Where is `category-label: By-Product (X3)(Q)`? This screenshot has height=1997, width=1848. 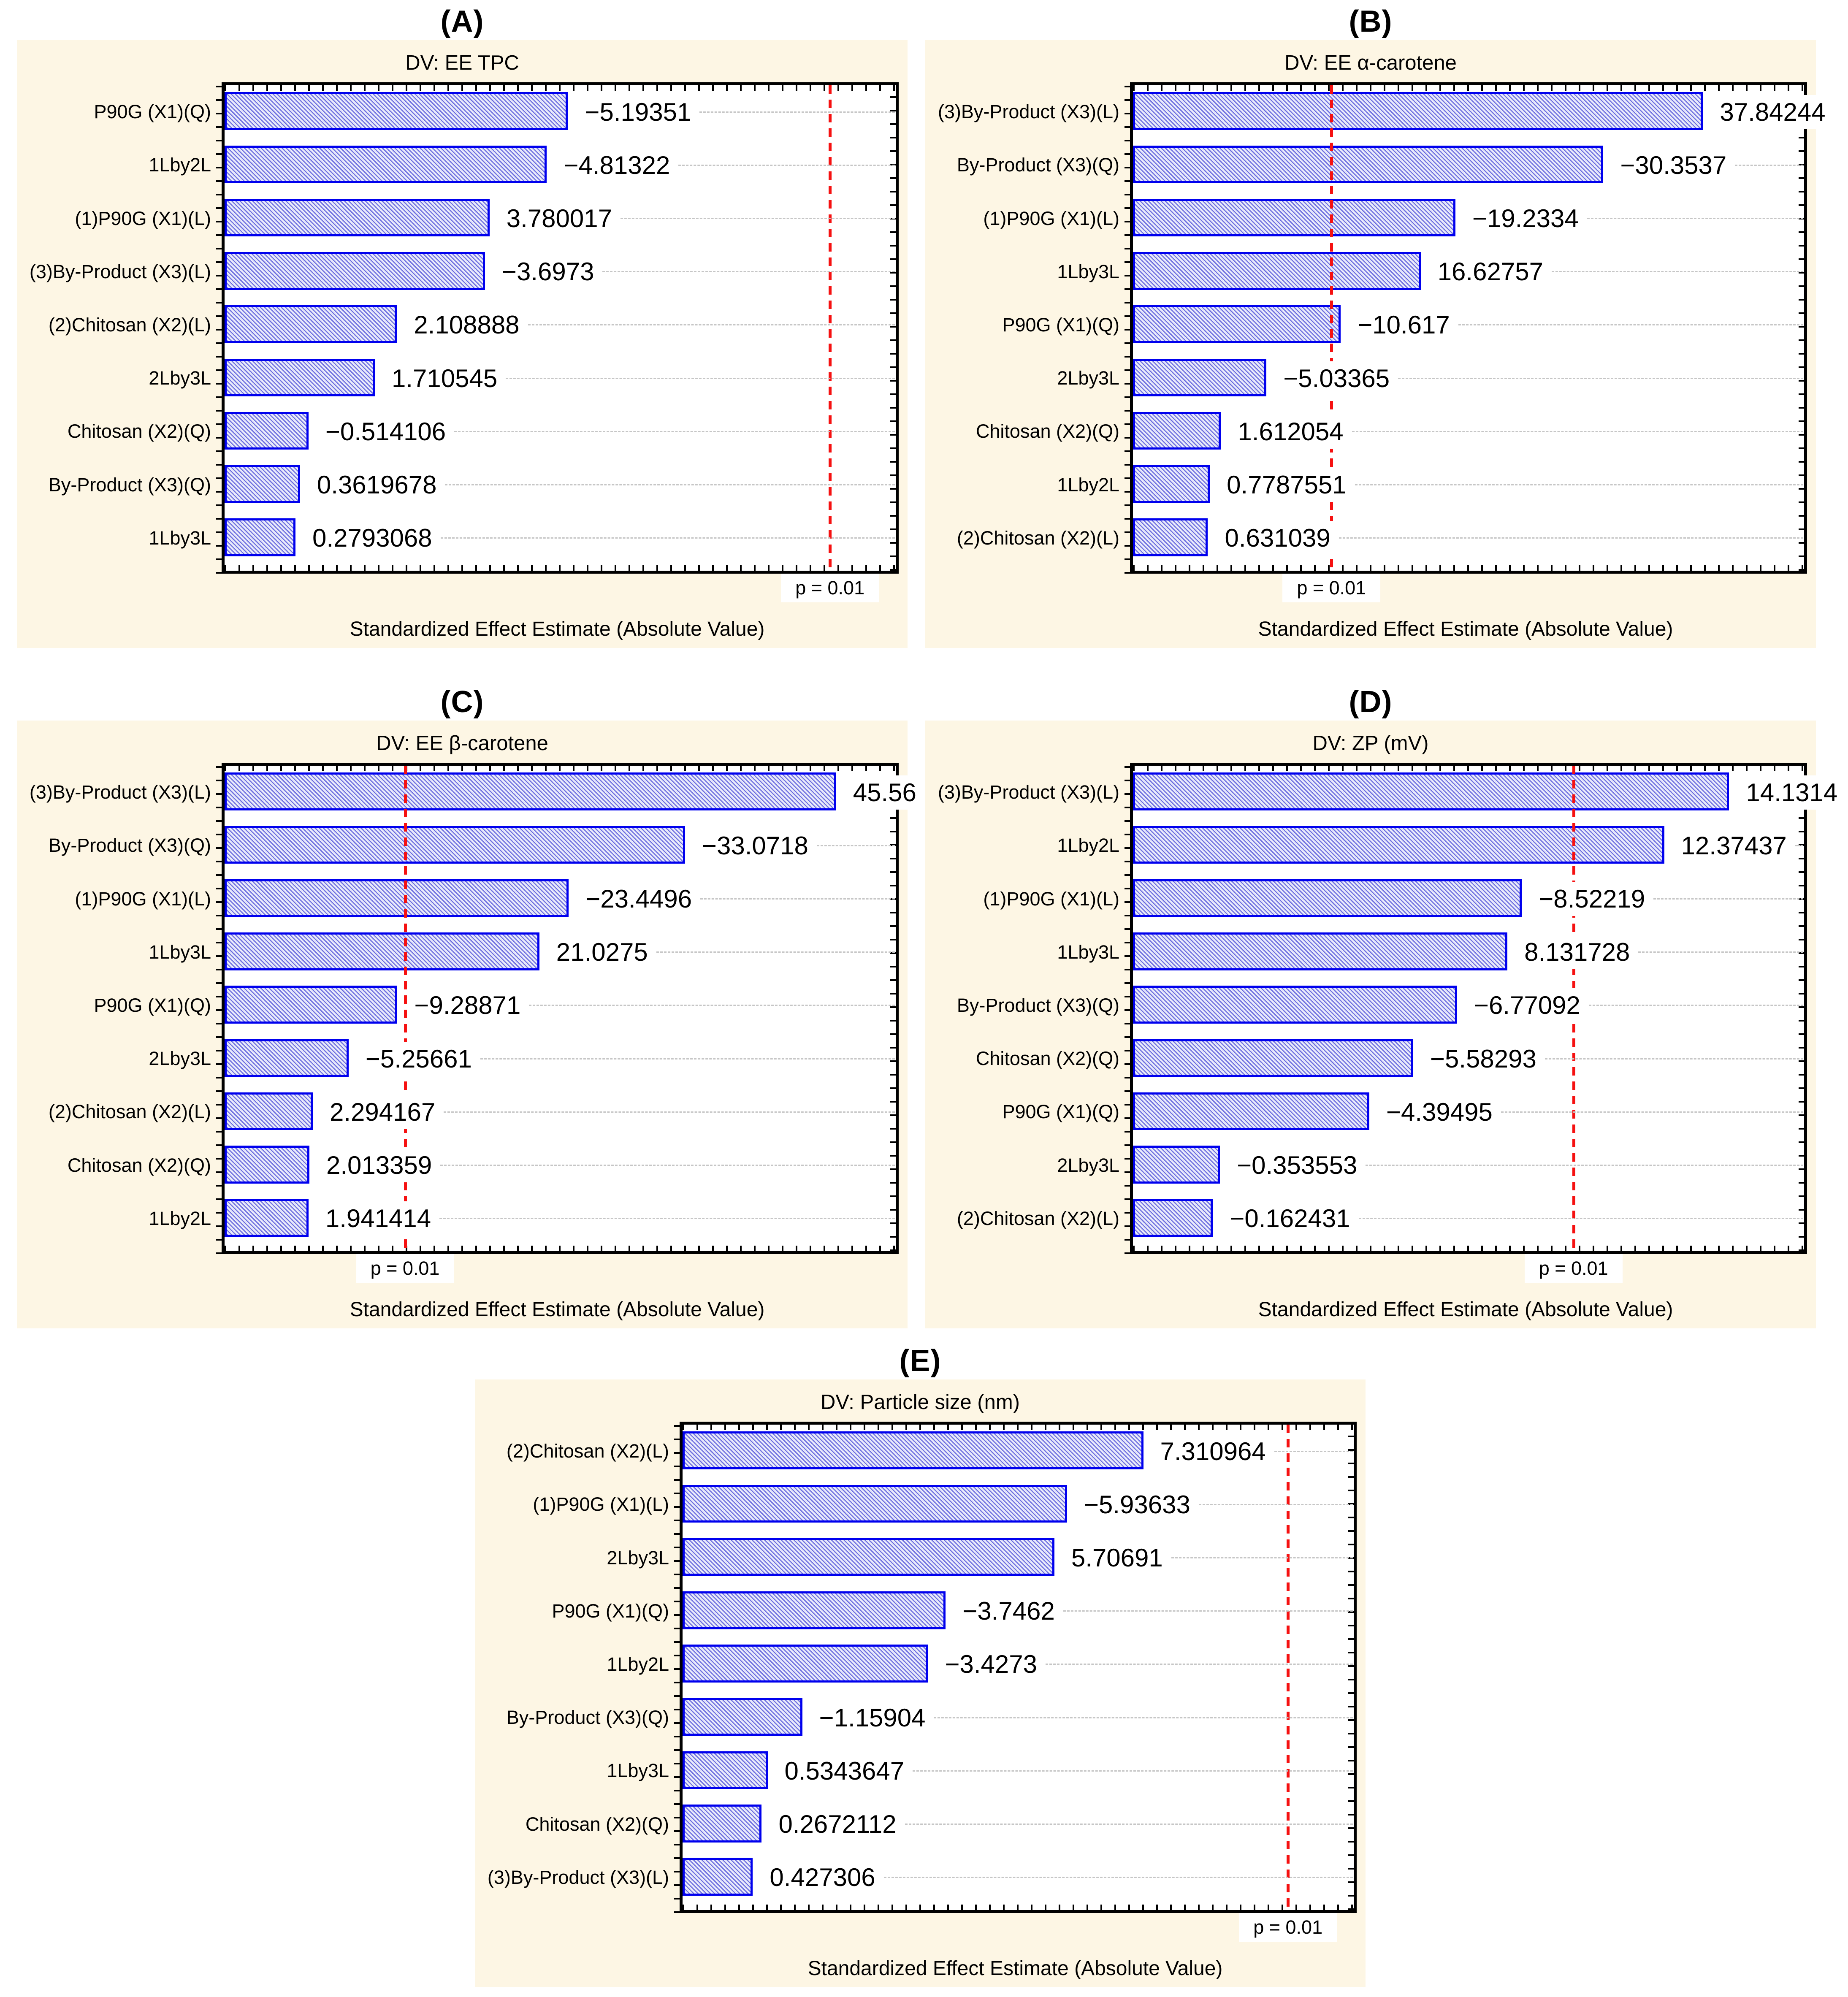
category-label: By-Product (X3)(Q) is located at coordinates (129, 485).